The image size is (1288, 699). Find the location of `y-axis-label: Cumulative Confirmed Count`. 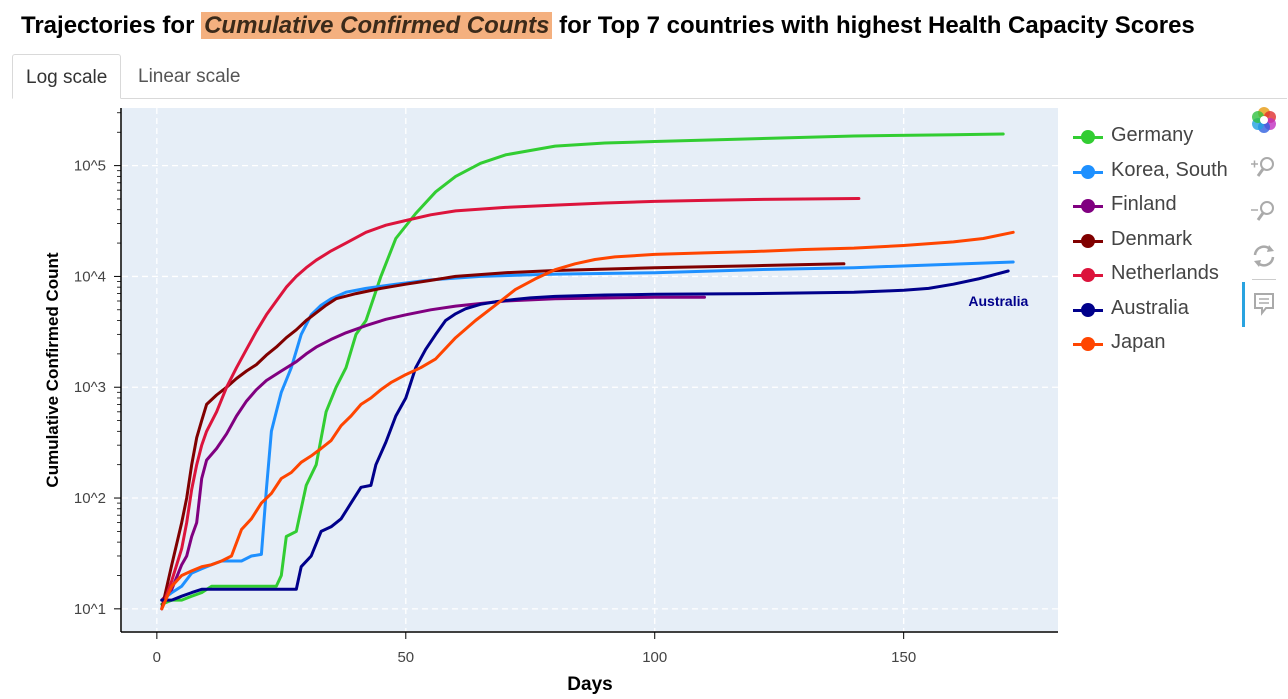

y-axis-label: Cumulative Confirmed Count is located at coordinates (52, 370).